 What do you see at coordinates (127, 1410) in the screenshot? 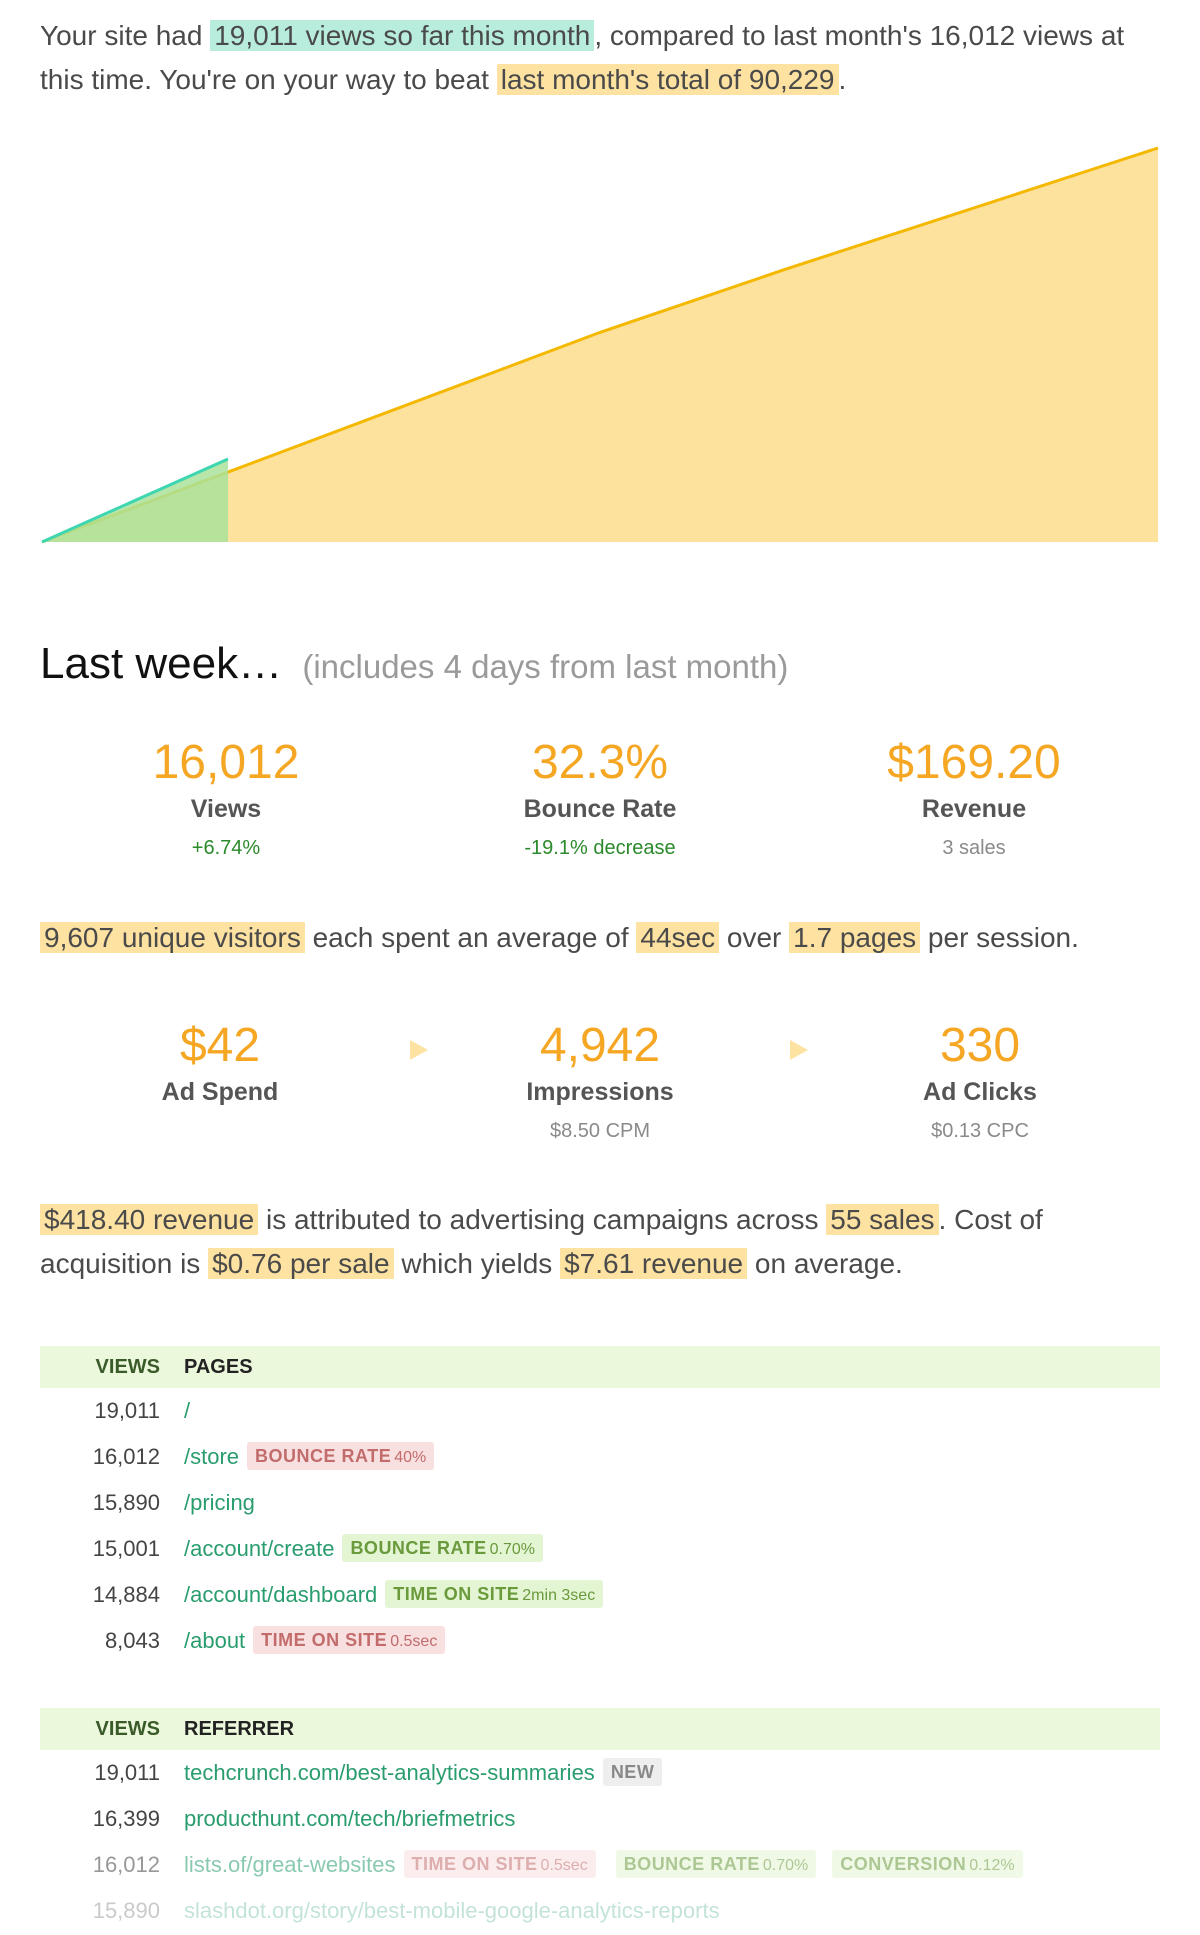
I see `view-count: 19,011` at bounding box center [127, 1410].